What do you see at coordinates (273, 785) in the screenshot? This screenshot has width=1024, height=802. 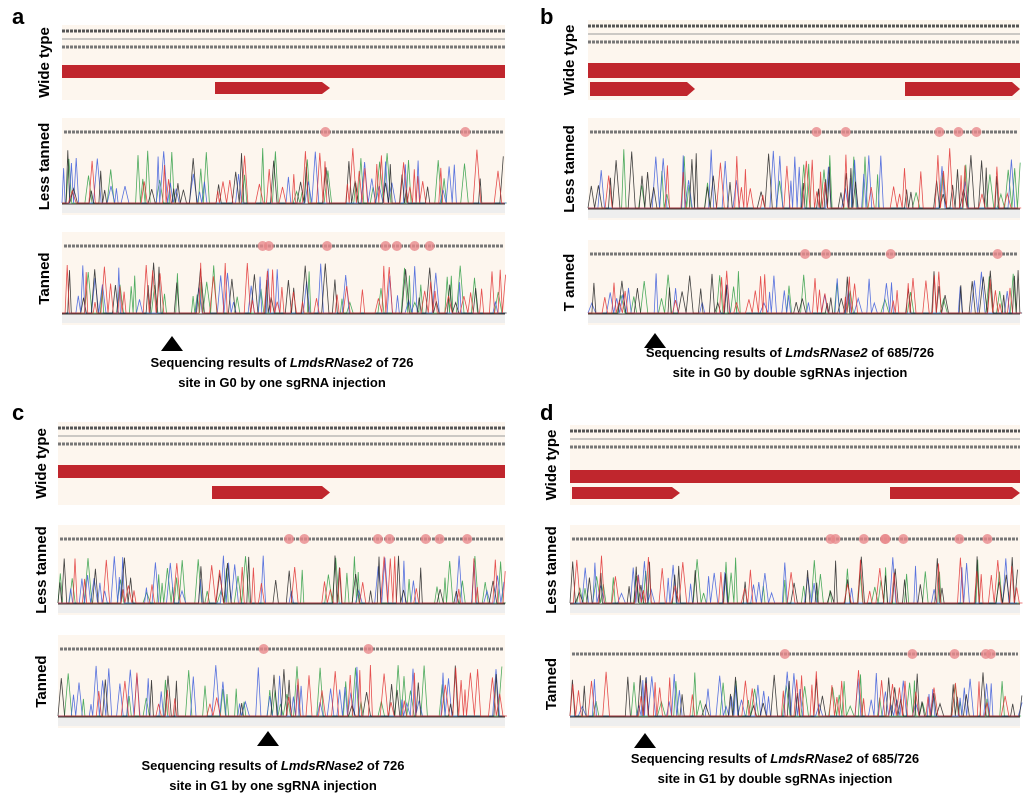 I see `caption: site in G1 by one sgRNA injection` at bounding box center [273, 785].